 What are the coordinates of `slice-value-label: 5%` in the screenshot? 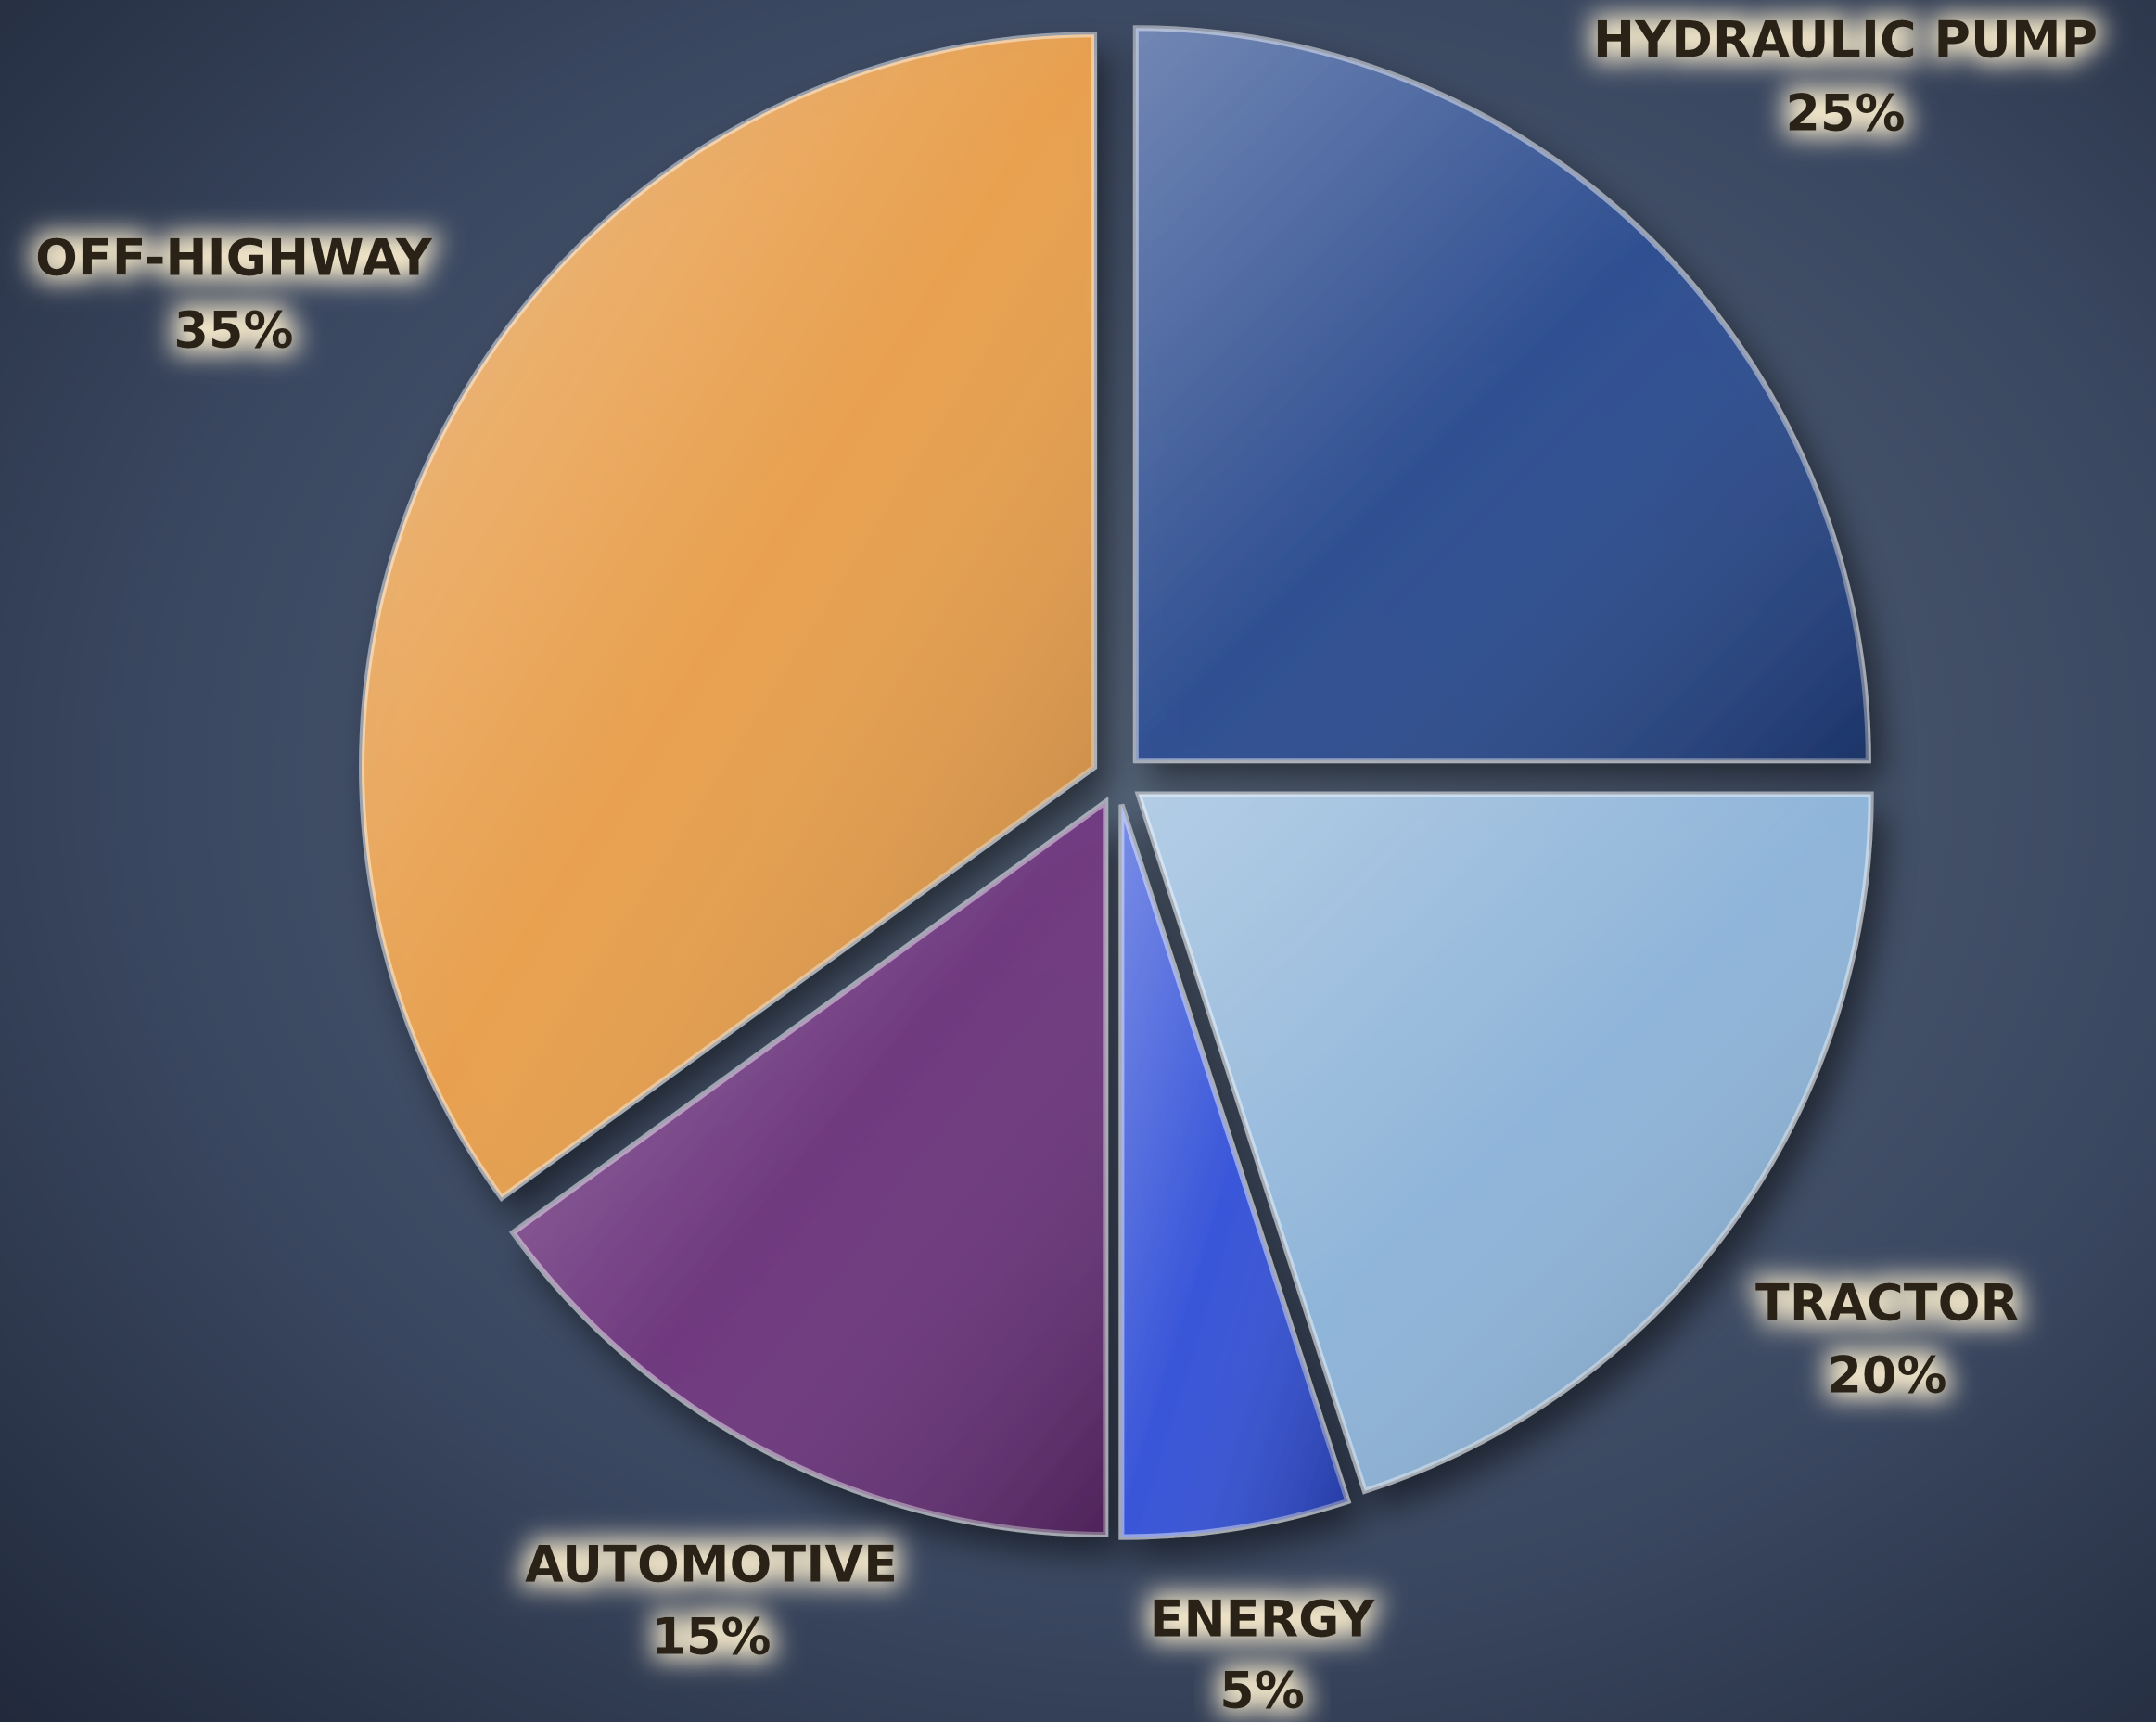 It's located at (1262, 1691).